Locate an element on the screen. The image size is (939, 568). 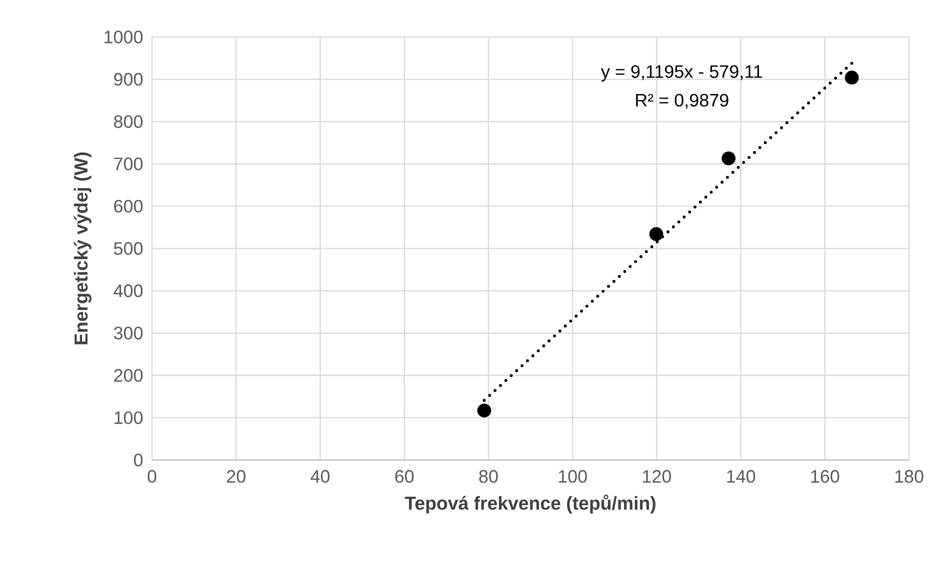
x-tick-label: 160 is located at coordinates (825, 476).